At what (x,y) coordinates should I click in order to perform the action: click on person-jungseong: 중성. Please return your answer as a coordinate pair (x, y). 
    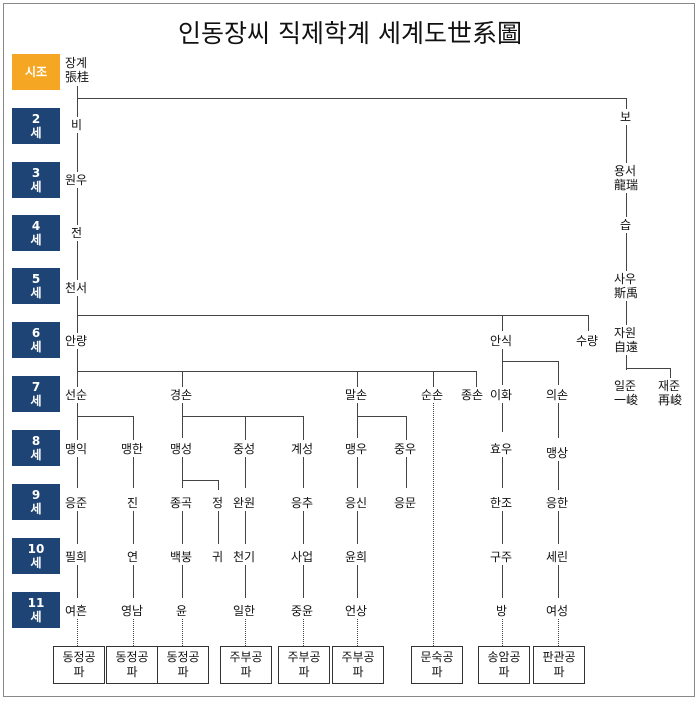
    Looking at the image, I should click on (244, 449).